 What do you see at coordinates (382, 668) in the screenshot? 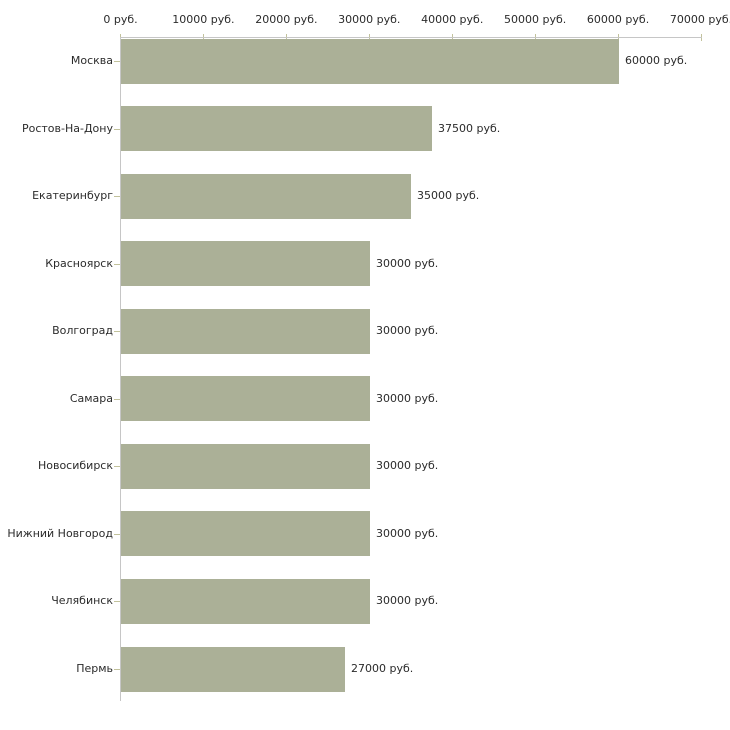
I see `bar-value-label: 27000 руб.` at bounding box center [382, 668].